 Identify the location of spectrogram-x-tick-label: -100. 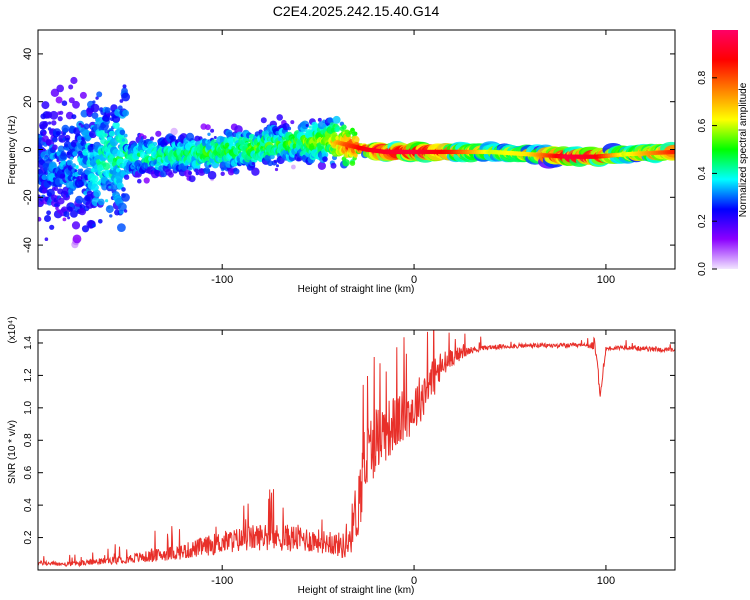
(222, 280).